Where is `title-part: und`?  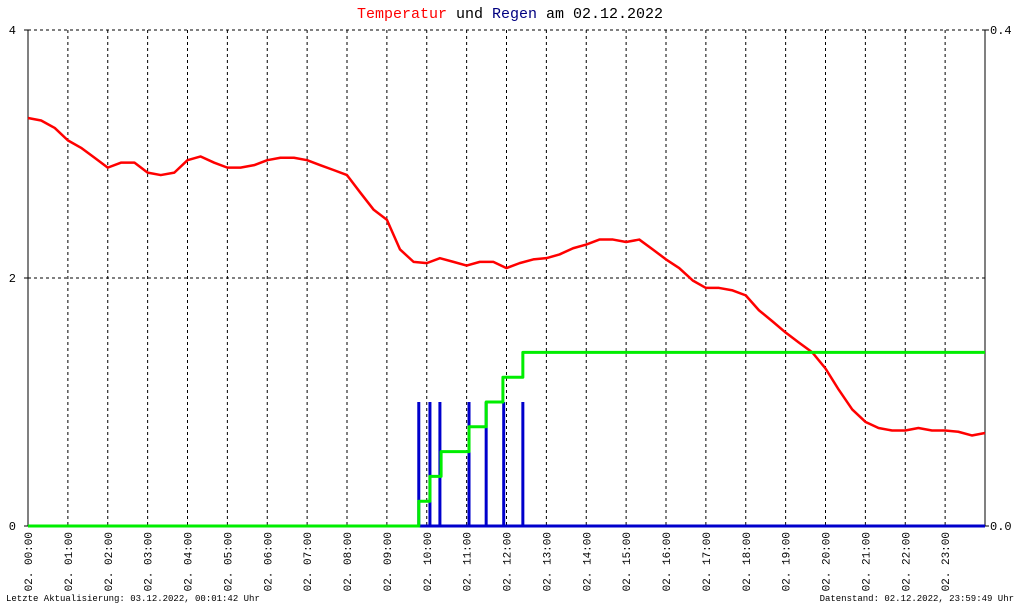 title-part: und is located at coordinates (469, 14).